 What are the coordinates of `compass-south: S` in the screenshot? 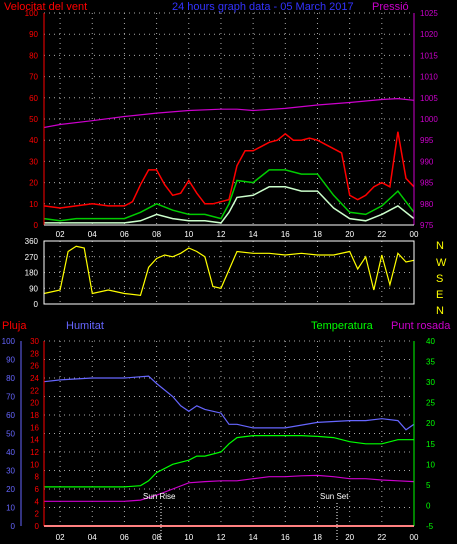 It's located at (439, 279).